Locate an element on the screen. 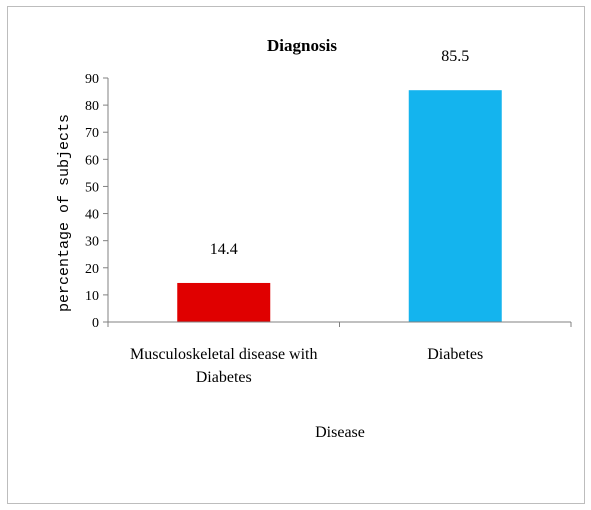 The width and height of the screenshot is (591, 510). chart-title: Diagnosis is located at coordinates (302, 45).